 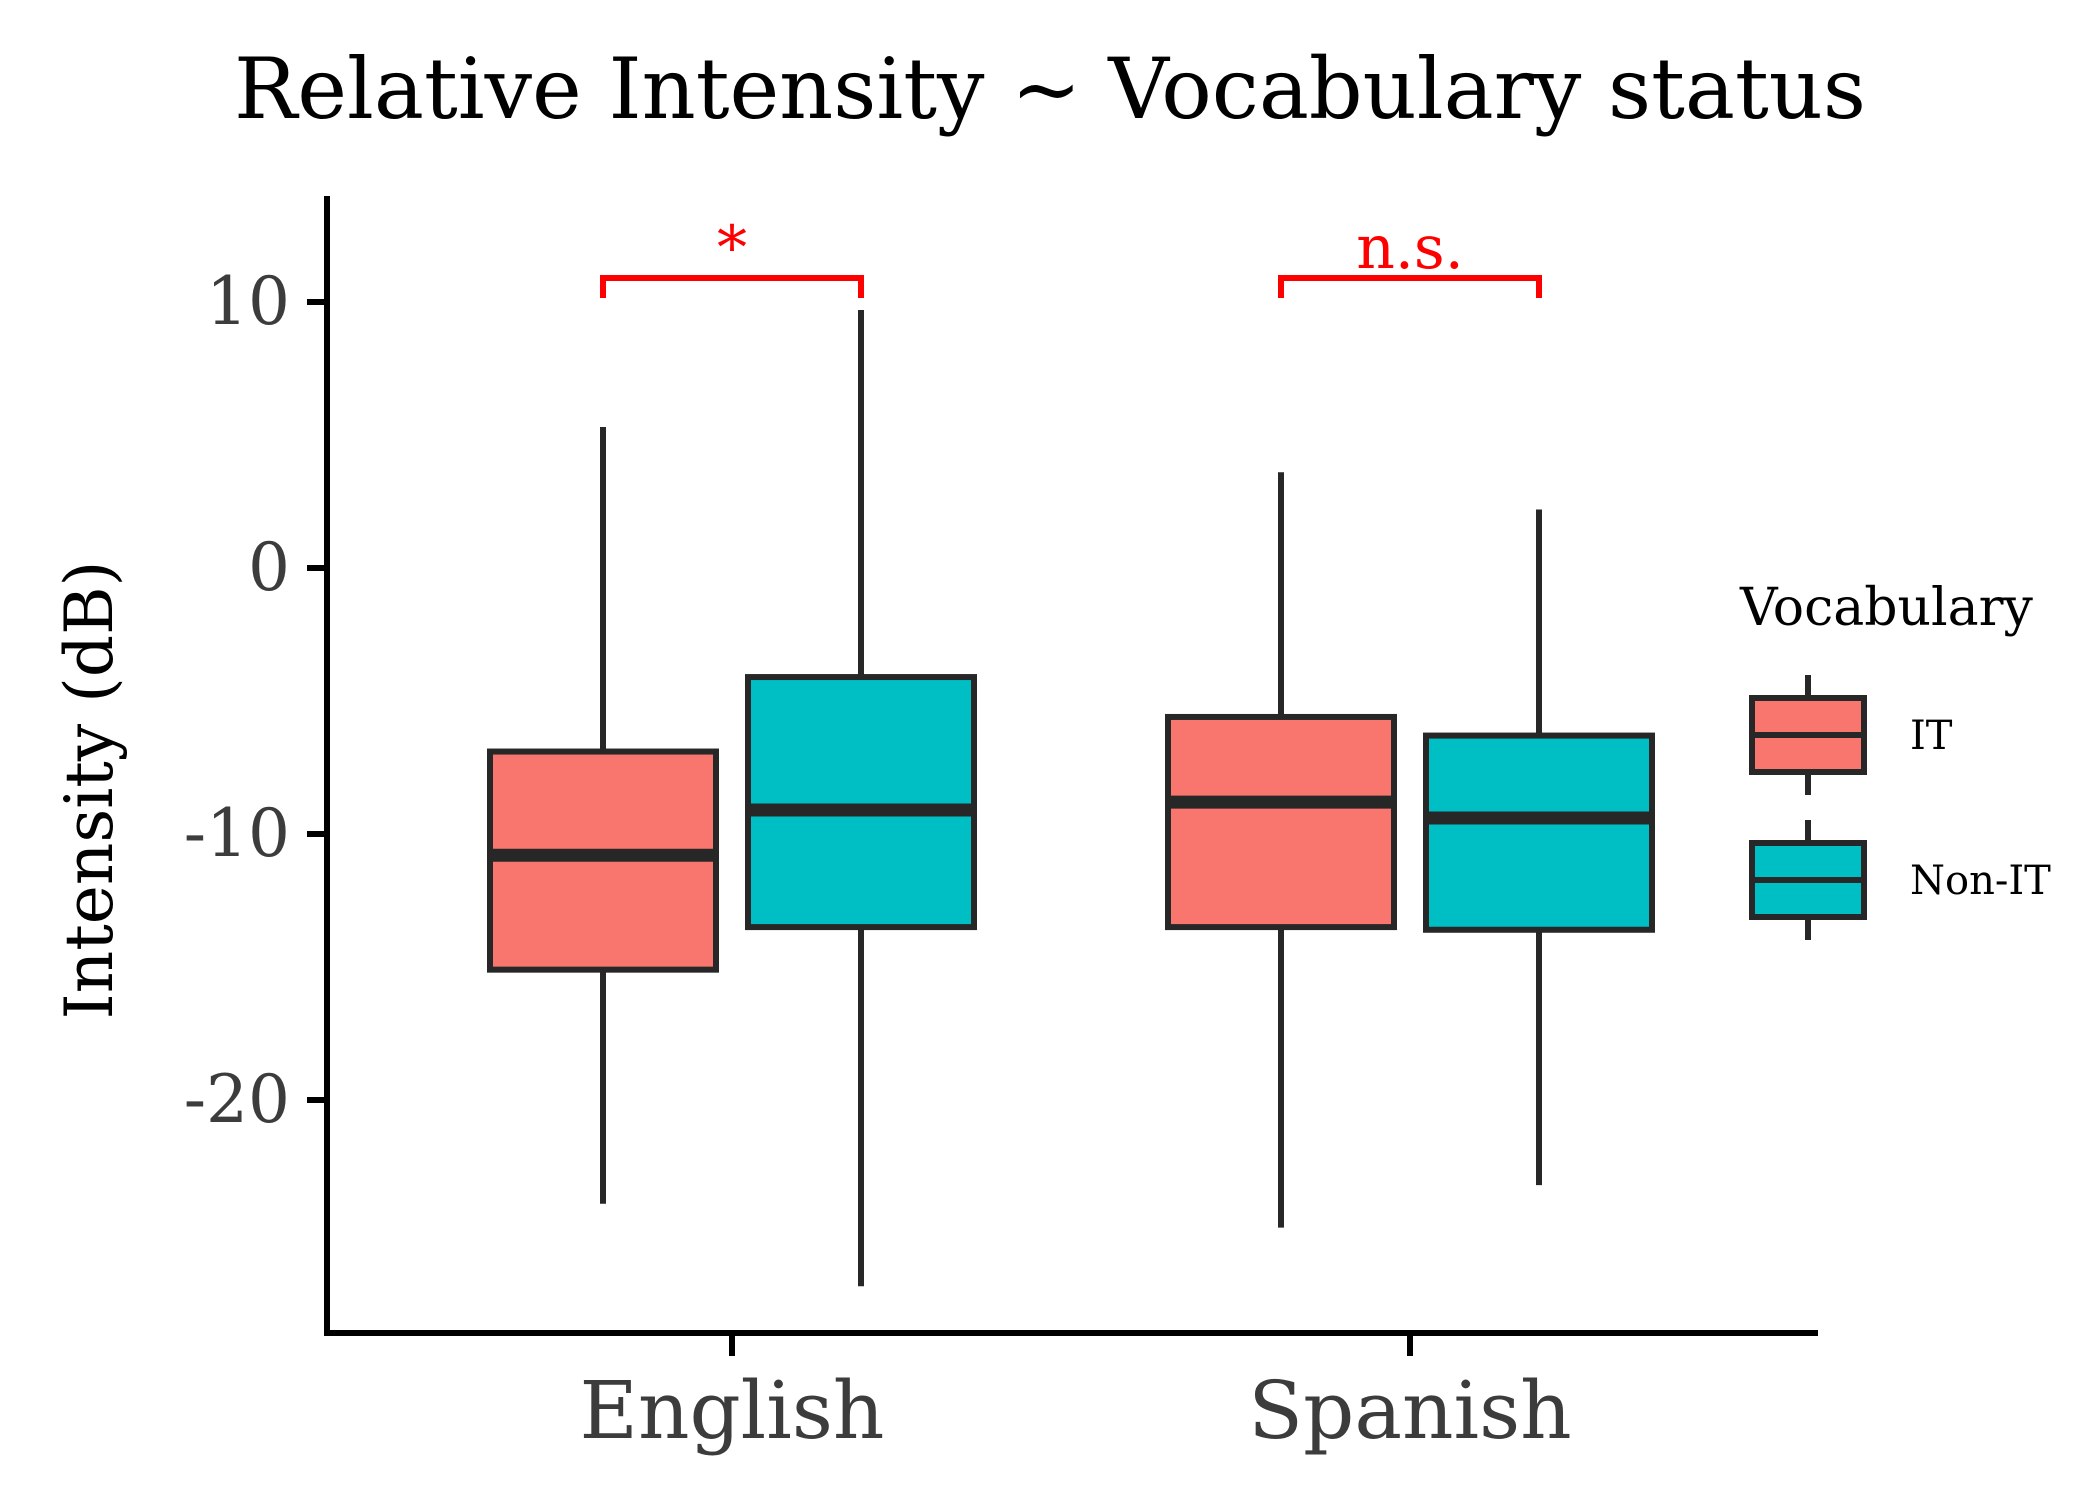 I want to click on legend-title: Vocabulary, so click(x=1886, y=608).